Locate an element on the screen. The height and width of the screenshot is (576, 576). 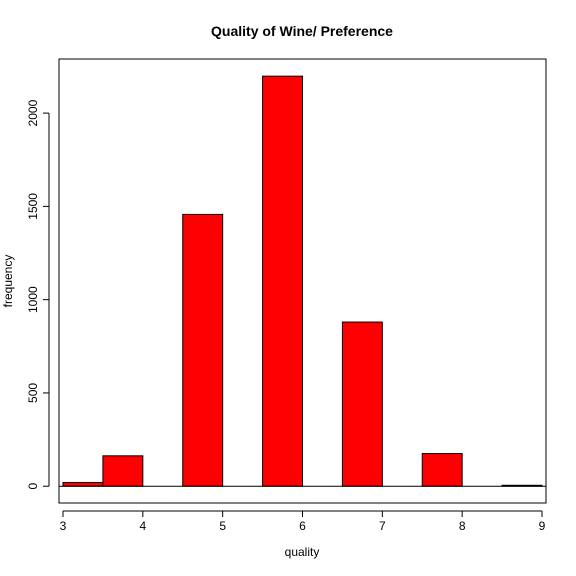
x-tick-label-1: 4 is located at coordinates (142, 526).